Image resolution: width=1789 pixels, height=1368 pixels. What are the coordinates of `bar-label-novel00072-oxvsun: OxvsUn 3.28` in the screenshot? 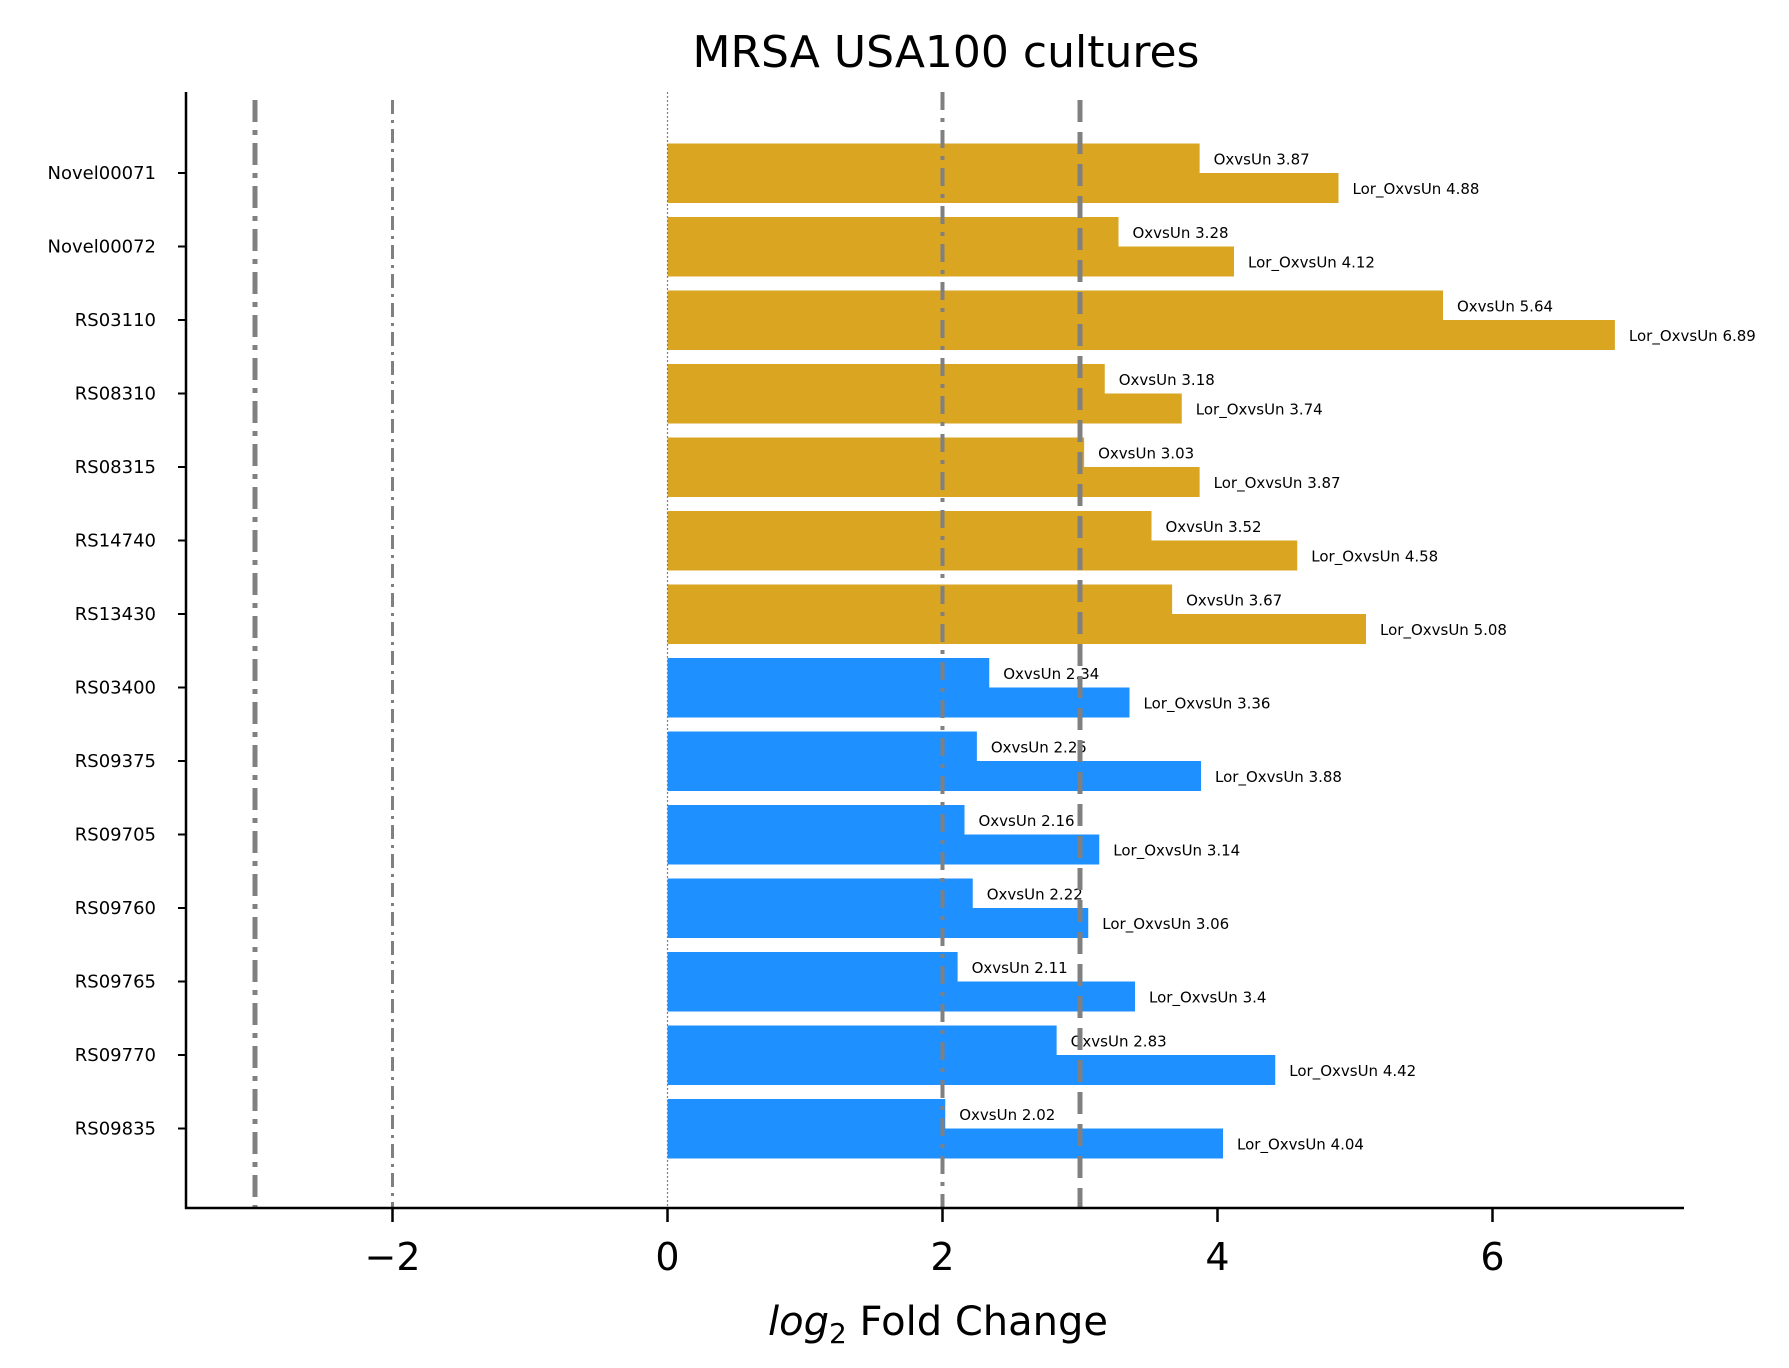 It's located at (1181, 233).